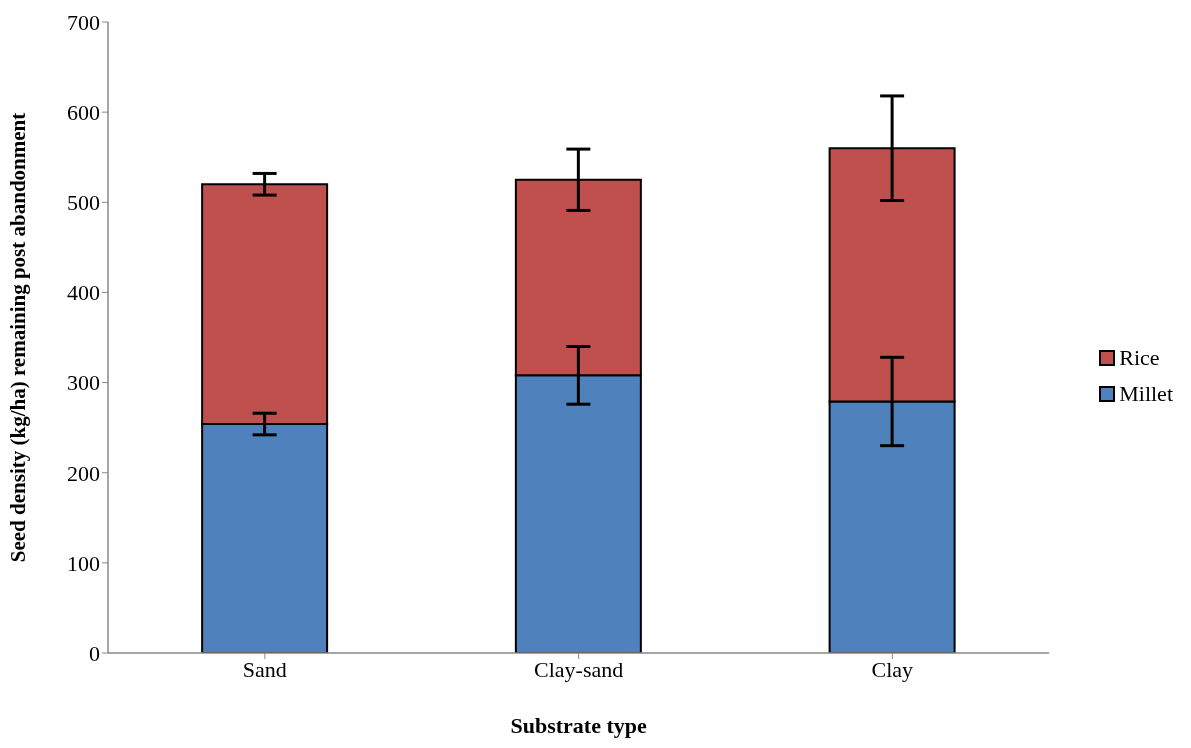  Describe the element at coordinates (264, 669) in the screenshot. I see `x-tick-label: Sand` at that location.